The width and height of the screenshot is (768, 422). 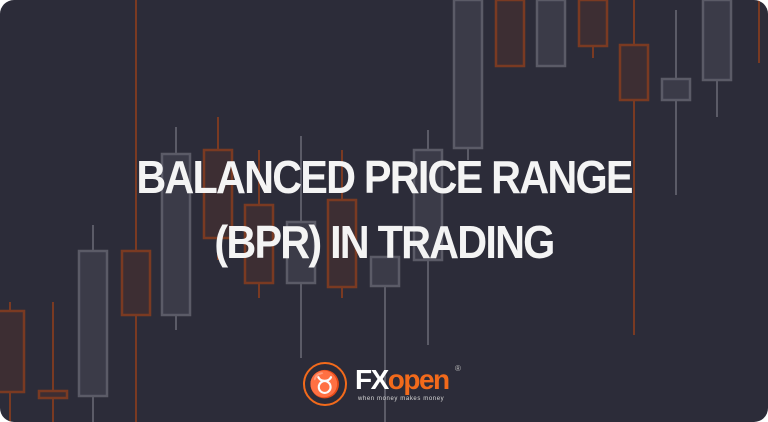 I want to click on fxopen-logo: ♉ FXopen ® when money makes money, so click(x=388, y=385).